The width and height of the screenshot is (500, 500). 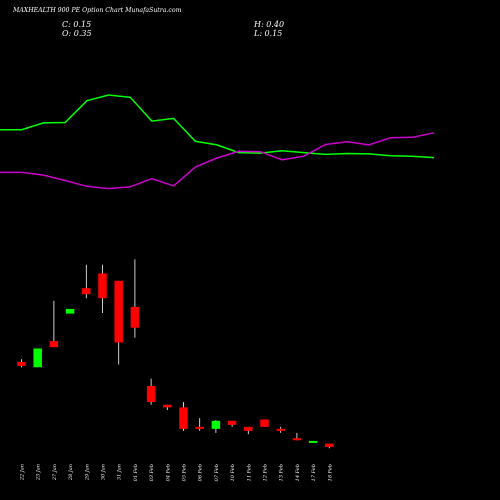 What do you see at coordinates (71, 472) in the screenshot?
I see `x-tick-label: 28 Jan` at bounding box center [71, 472].